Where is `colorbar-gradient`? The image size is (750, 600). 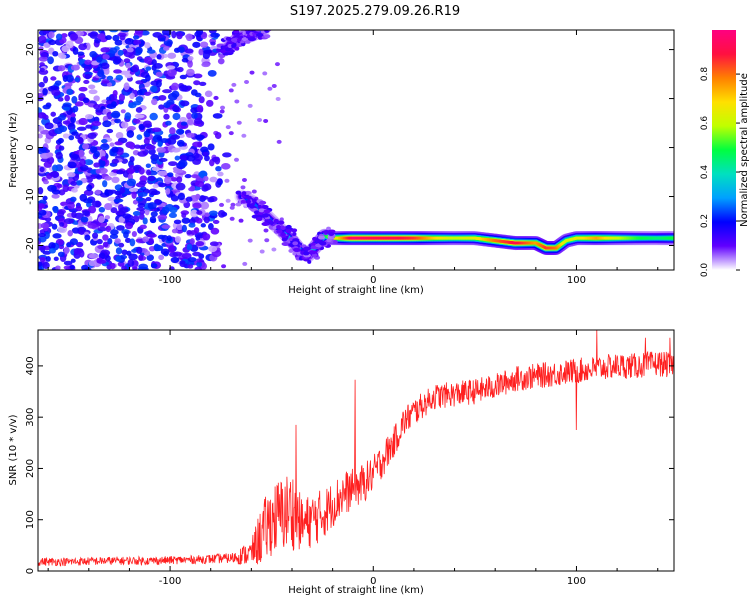
colorbar-gradient is located at coordinates (724, 150).